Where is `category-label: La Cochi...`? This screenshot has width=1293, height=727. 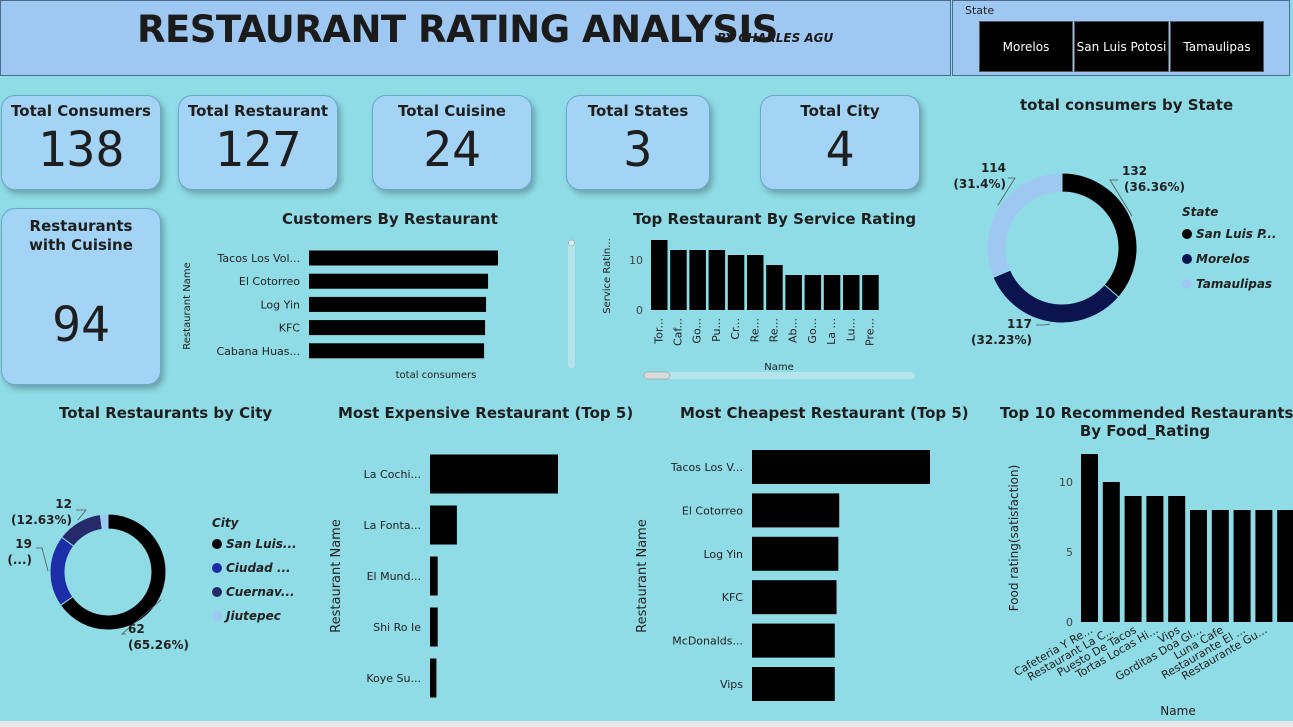 category-label: La Cochi... is located at coordinates (392, 474).